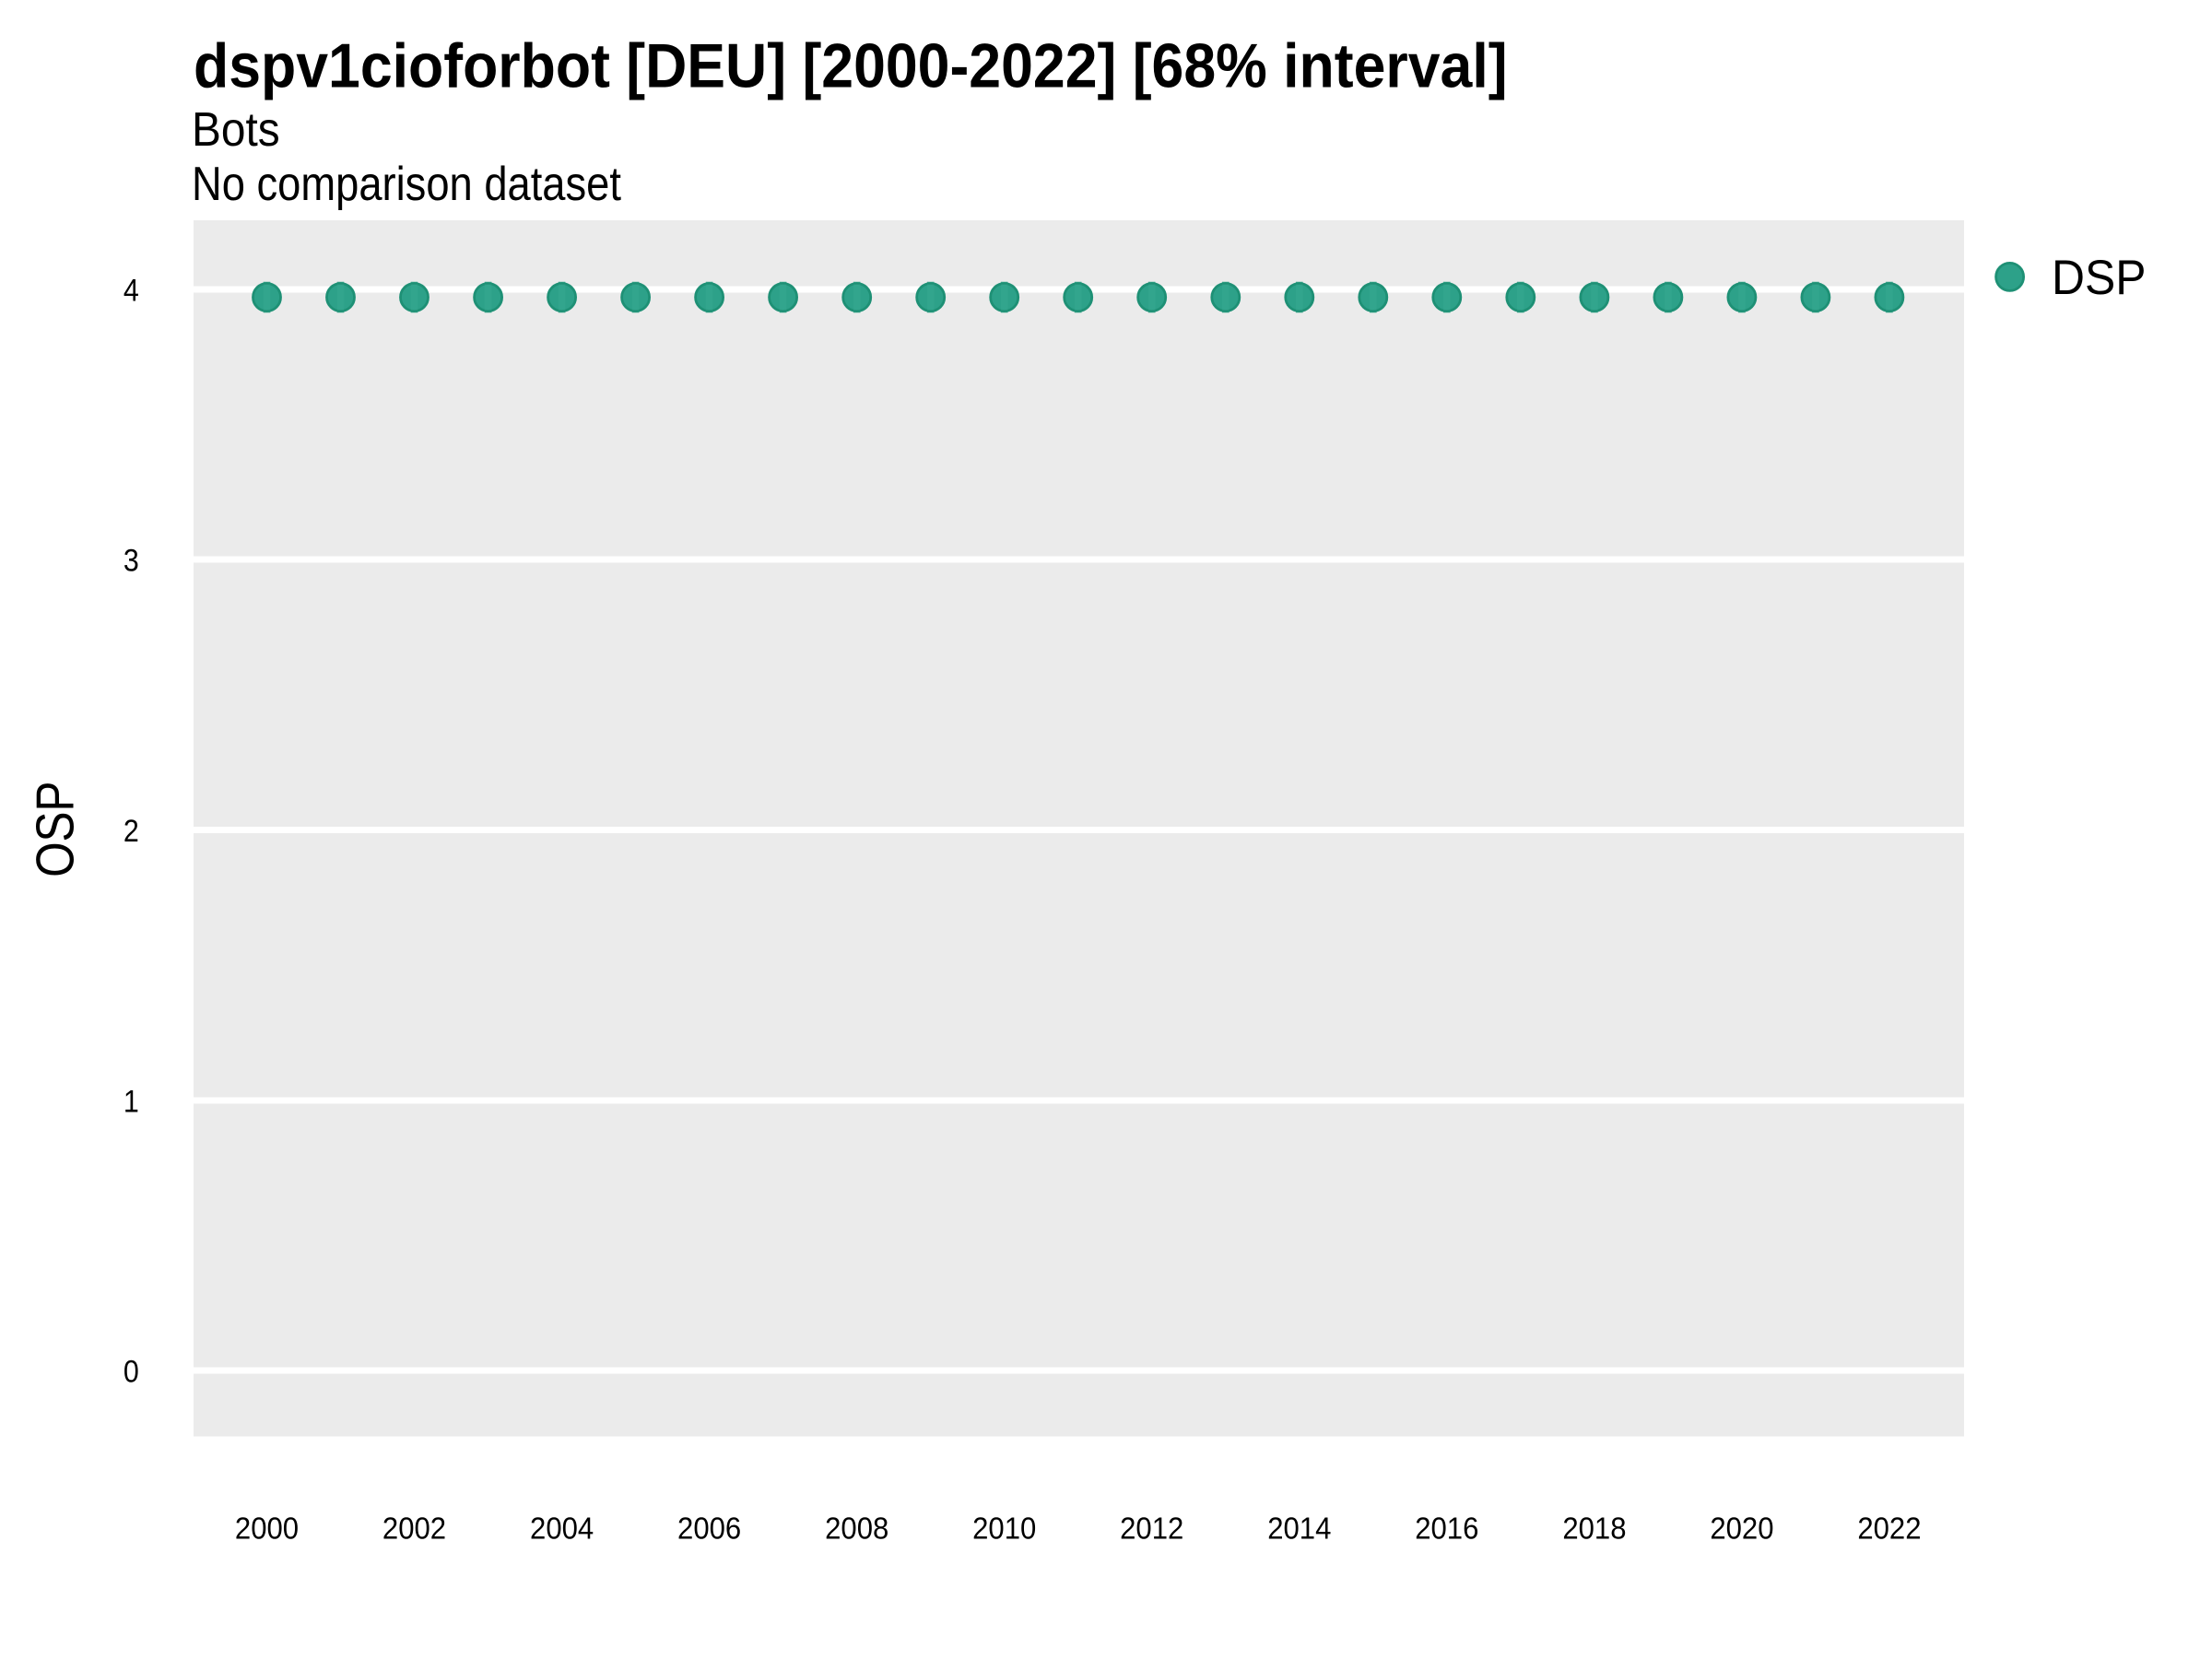 The image size is (2212, 1659). I want to click on svg-text: 1, so click(131, 1101).